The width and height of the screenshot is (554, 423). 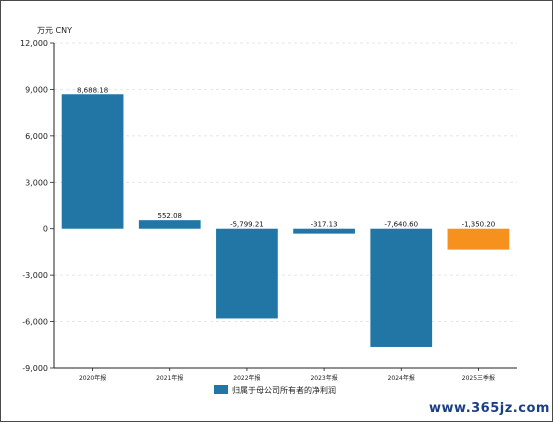 I want to click on y-tick-label: 9,000, so click(x=36, y=89).